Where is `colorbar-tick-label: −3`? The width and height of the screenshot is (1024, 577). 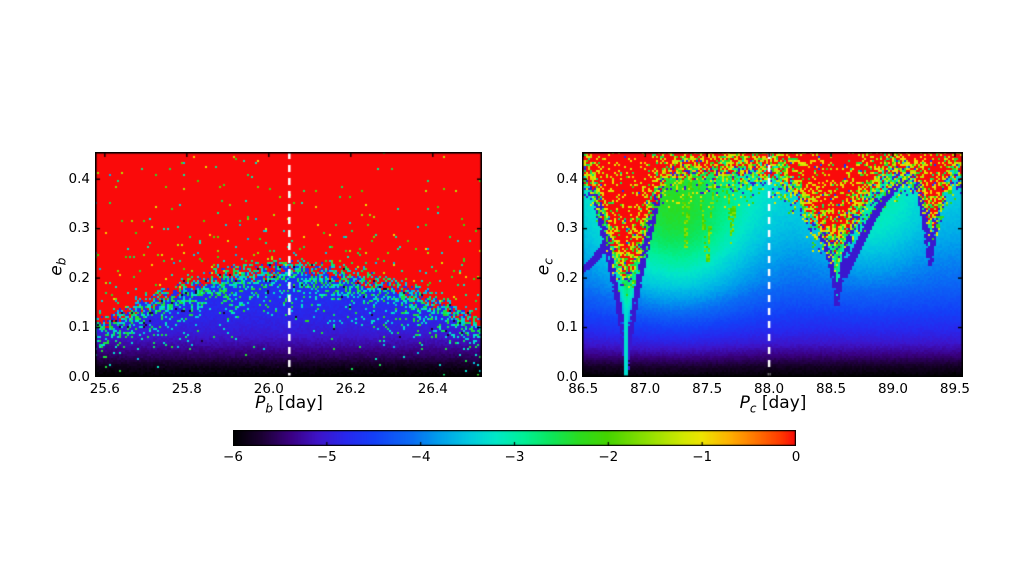 colorbar-tick-label: −3 is located at coordinates (514, 457).